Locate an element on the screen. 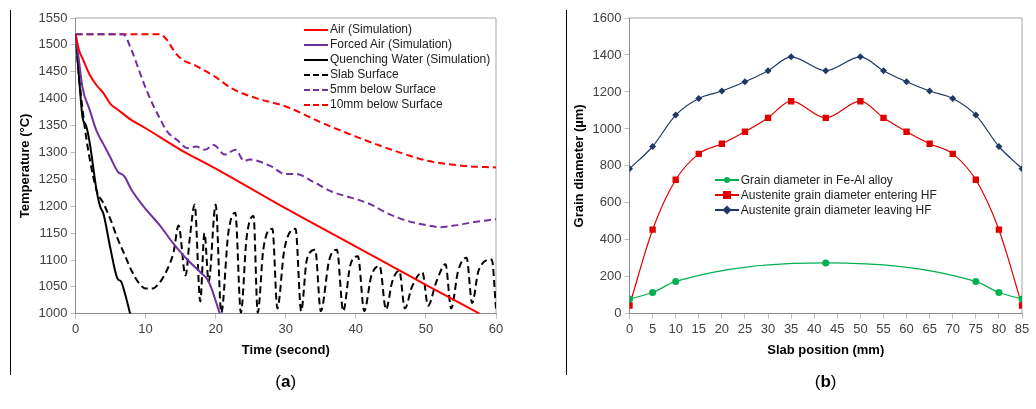 The image size is (1036, 409). legend-label: Austenite grain diameter entering HF is located at coordinates (838, 195).